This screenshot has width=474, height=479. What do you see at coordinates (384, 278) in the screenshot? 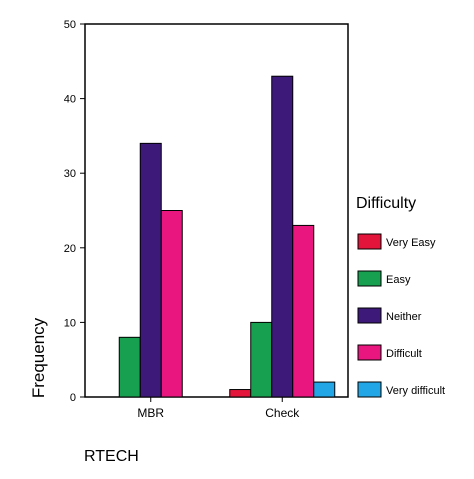
I see `legend-item: Easy` at bounding box center [384, 278].